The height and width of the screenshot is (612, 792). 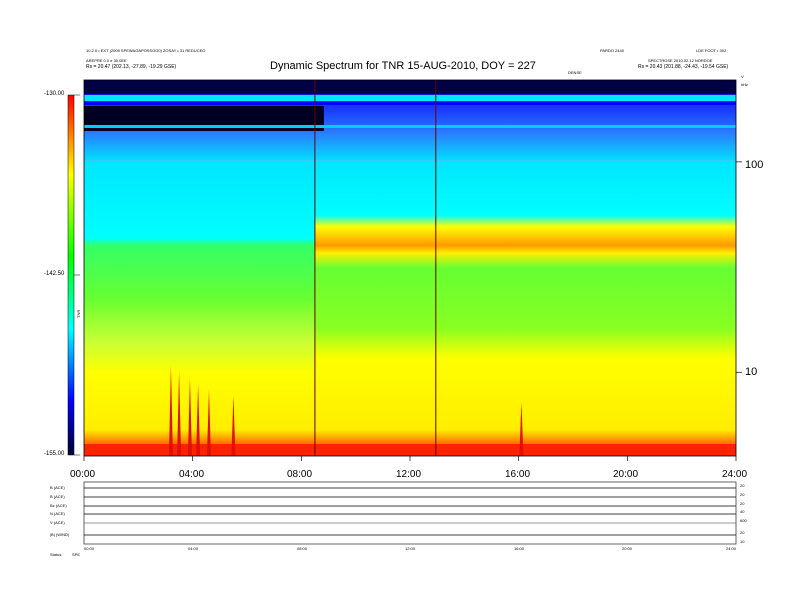 I want to click on lower-label-extra: SPE, so click(x=76, y=554).